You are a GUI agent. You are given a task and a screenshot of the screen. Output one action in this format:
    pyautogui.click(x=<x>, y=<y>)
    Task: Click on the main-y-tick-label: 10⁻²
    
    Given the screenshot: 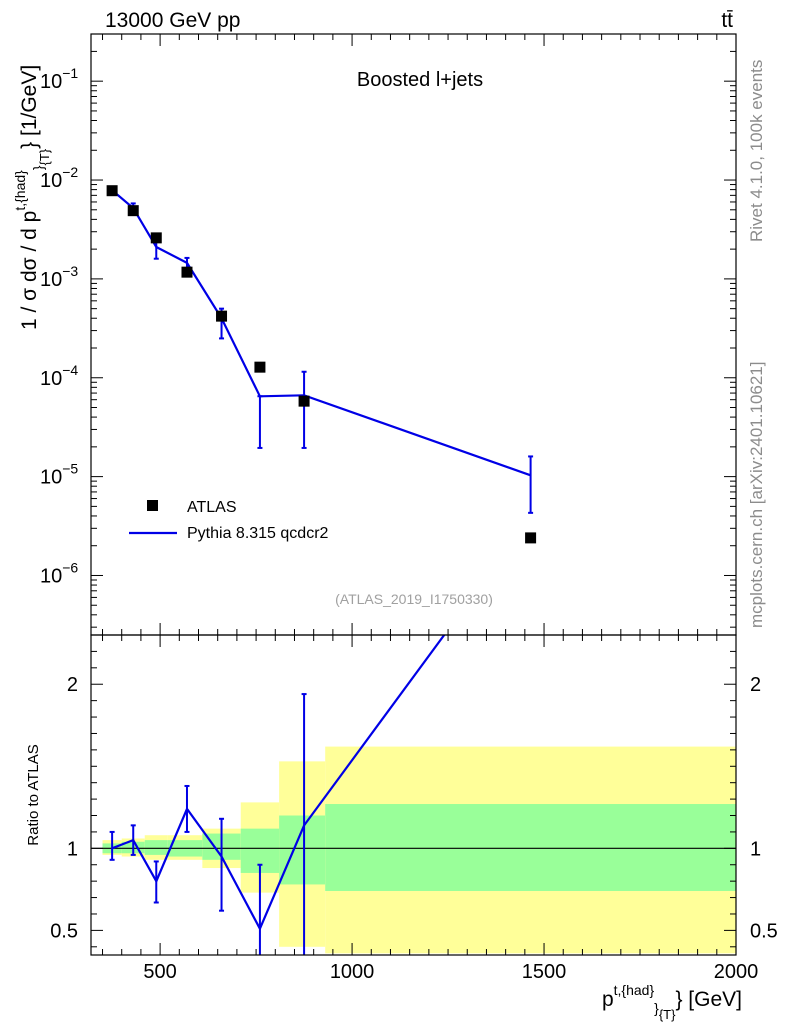 What is the action you would take?
    pyautogui.click(x=59, y=178)
    